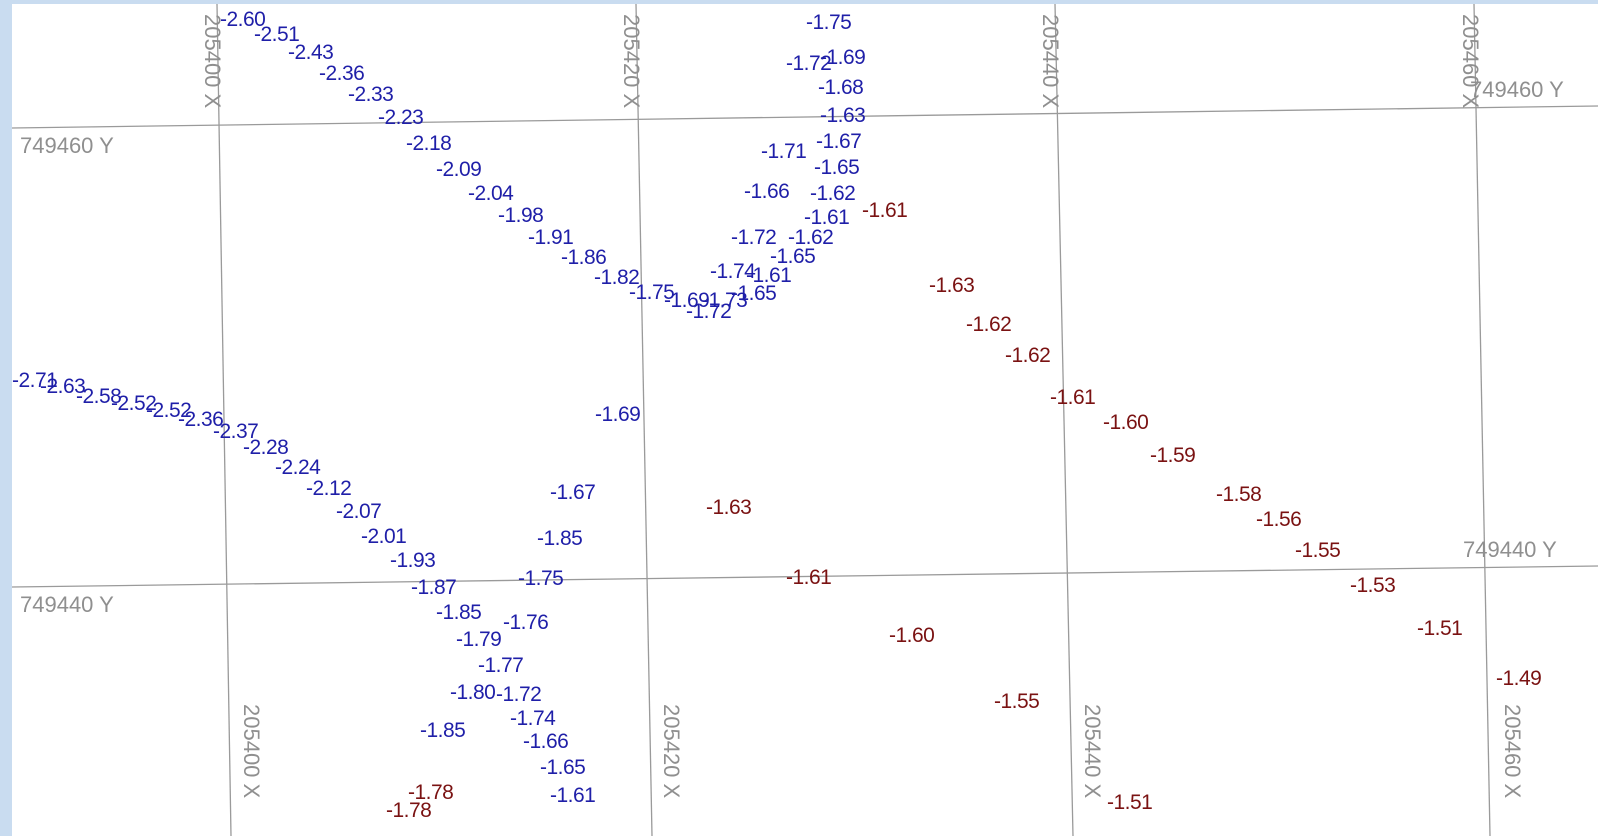  What do you see at coordinates (840, 87) in the screenshot?
I see `spot-height-blue: -1.68` at bounding box center [840, 87].